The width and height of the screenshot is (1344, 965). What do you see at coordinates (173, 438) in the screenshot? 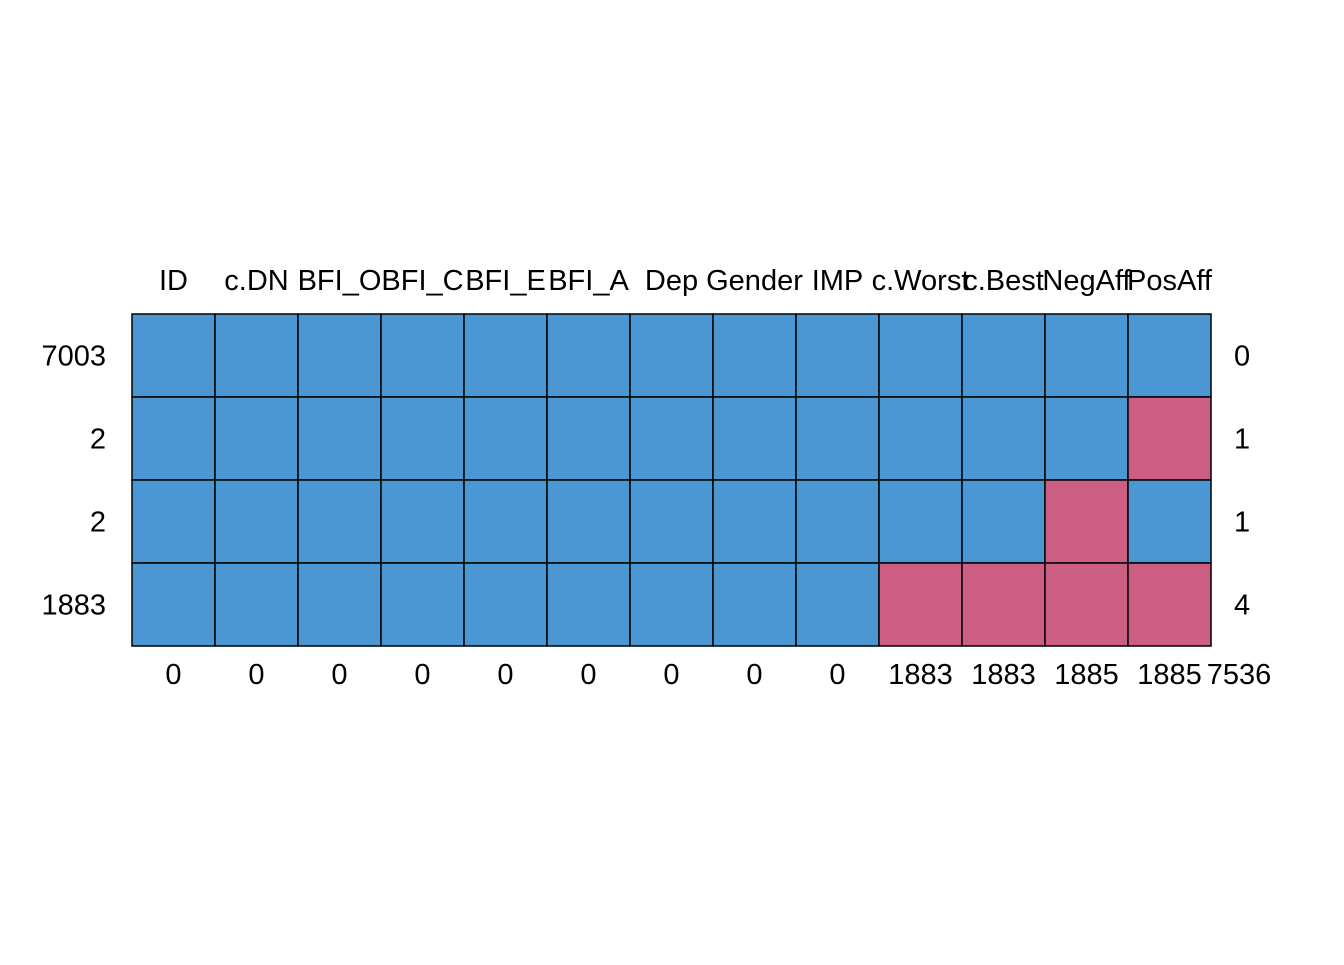
I see `pattern-cell-r1-c0` at bounding box center [173, 438].